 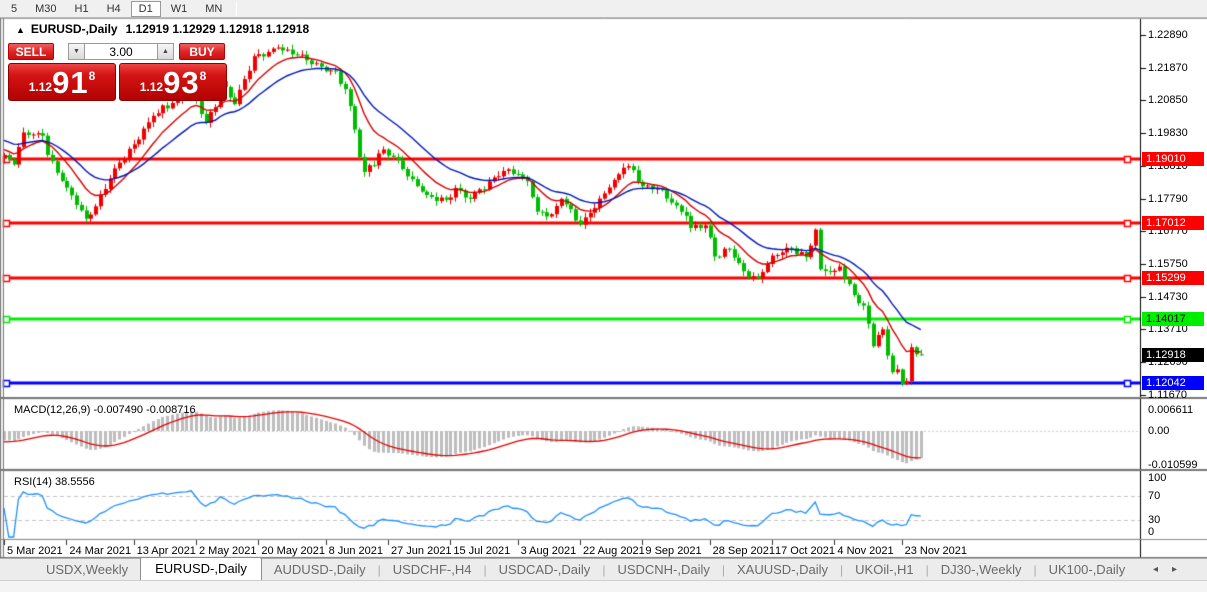 I want to click on tab-uk100-daily: UK100-,Daily, so click(x=1087, y=569).